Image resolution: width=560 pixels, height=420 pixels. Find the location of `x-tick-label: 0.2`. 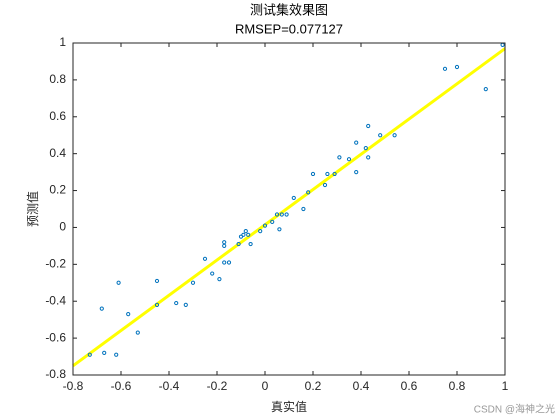

x-tick-label: 0.2 is located at coordinates (313, 386).